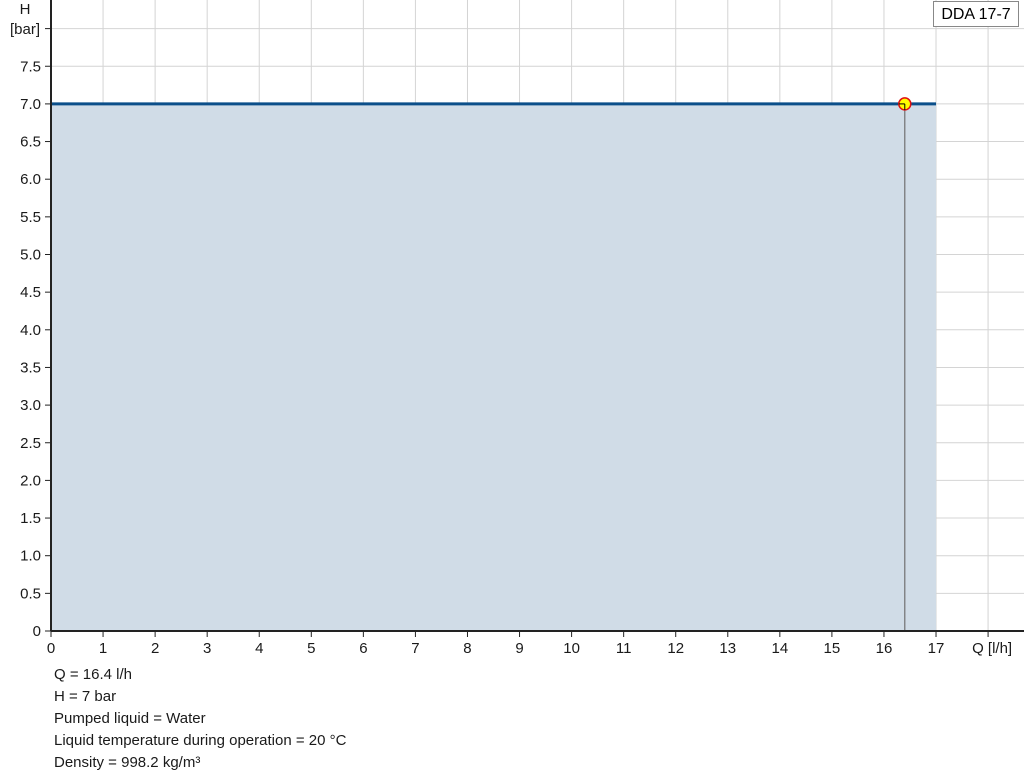 The height and width of the screenshot is (781, 1024). What do you see at coordinates (37, 631) in the screenshot?
I see `y-tick-label: 0` at bounding box center [37, 631].